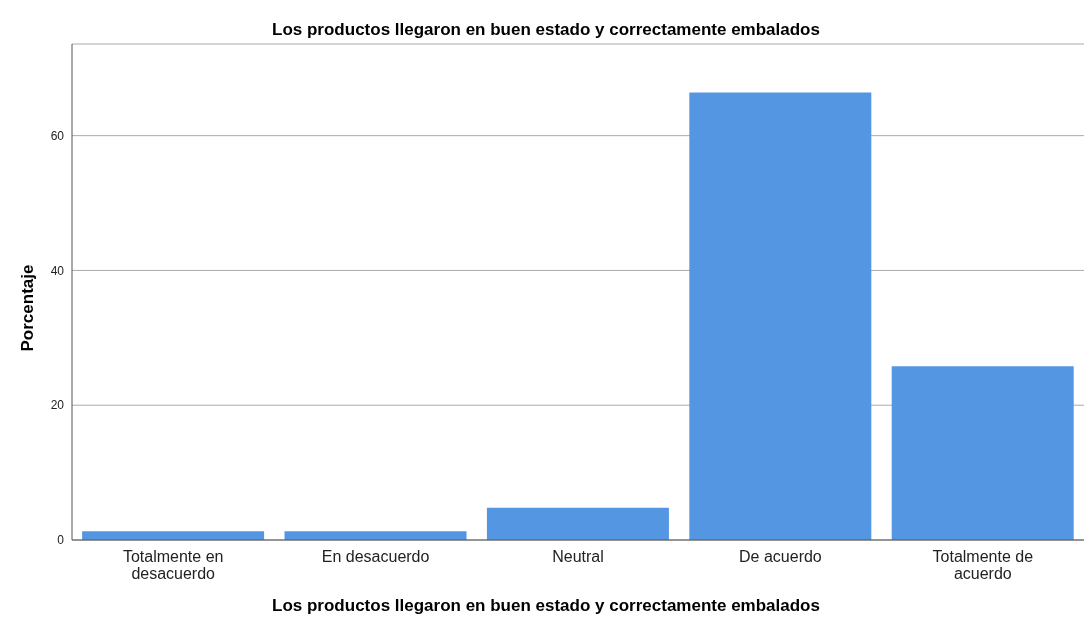 This screenshot has height=644, width=1092. Describe the element at coordinates (57, 270) in the screenshot. I see `y-tick-label: 40` at that location.